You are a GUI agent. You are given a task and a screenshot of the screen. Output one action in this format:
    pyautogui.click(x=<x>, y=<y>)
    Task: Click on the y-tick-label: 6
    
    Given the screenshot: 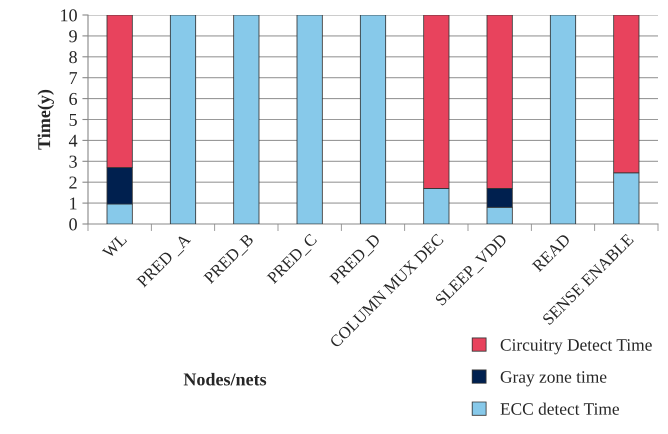 What is the action you would take?
    pyautogui.click(x=73, y=99)
    